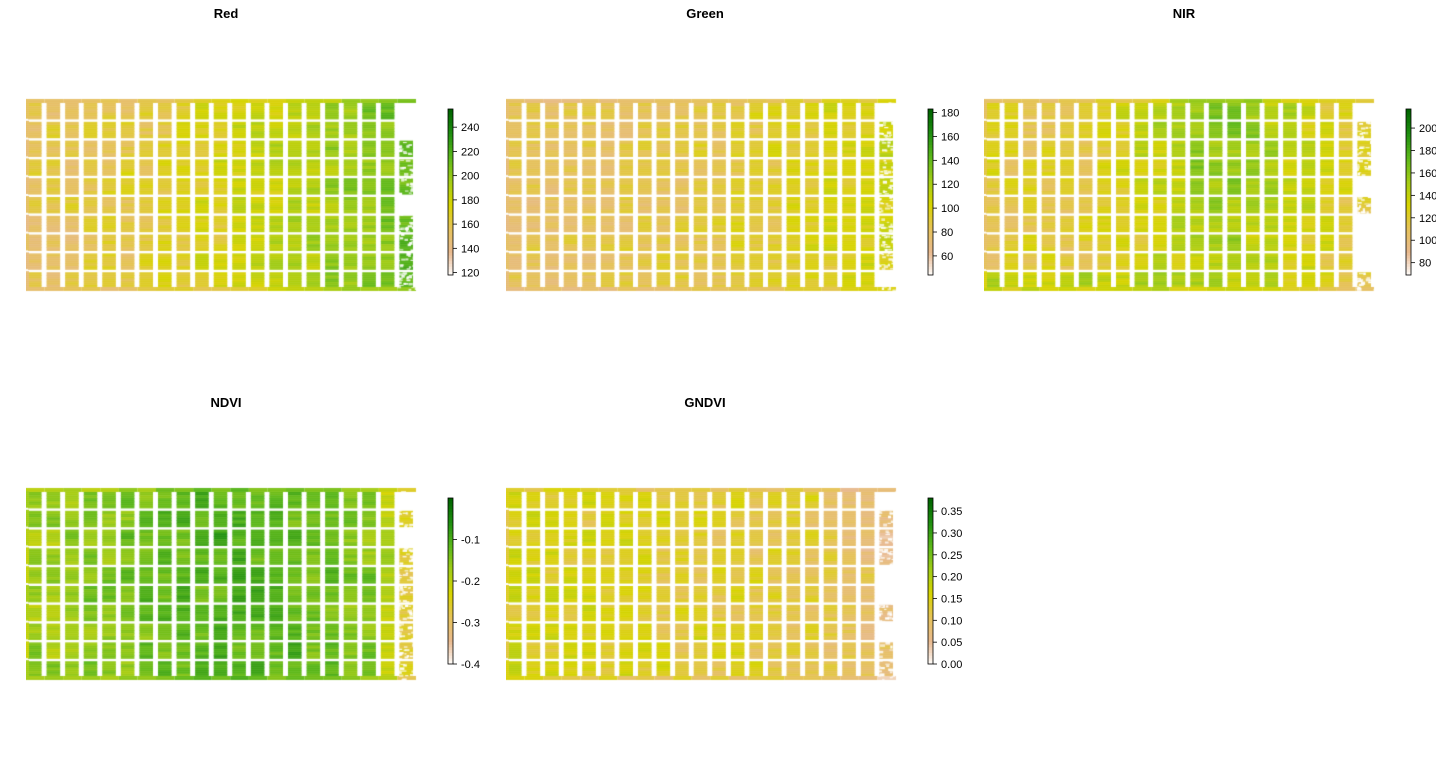  Describe the element at coordinates (944, 584) in the screenshot. I see `legend-gndvi: 0.35 0.30 0.25 0.20 0.15 0.10 0.05 0.00` at that location.